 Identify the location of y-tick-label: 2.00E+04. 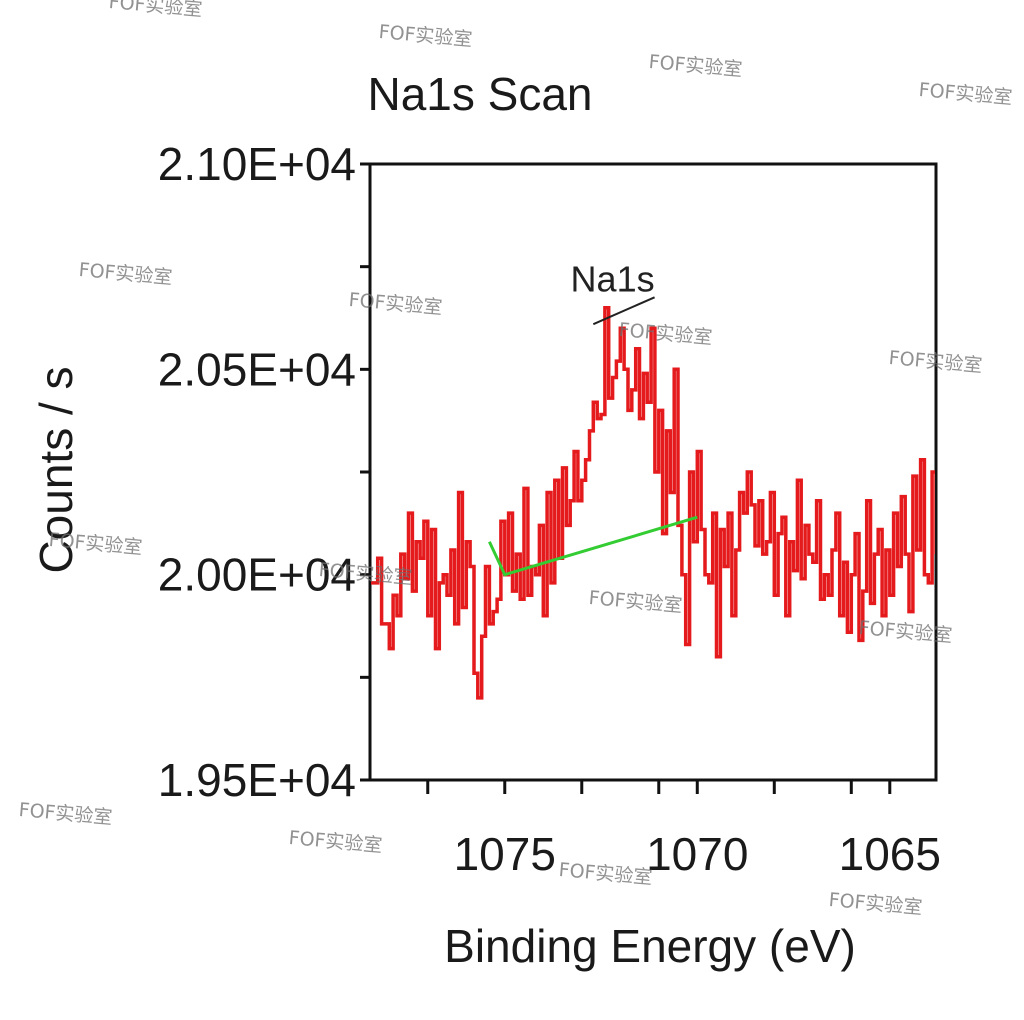
(257, 575).